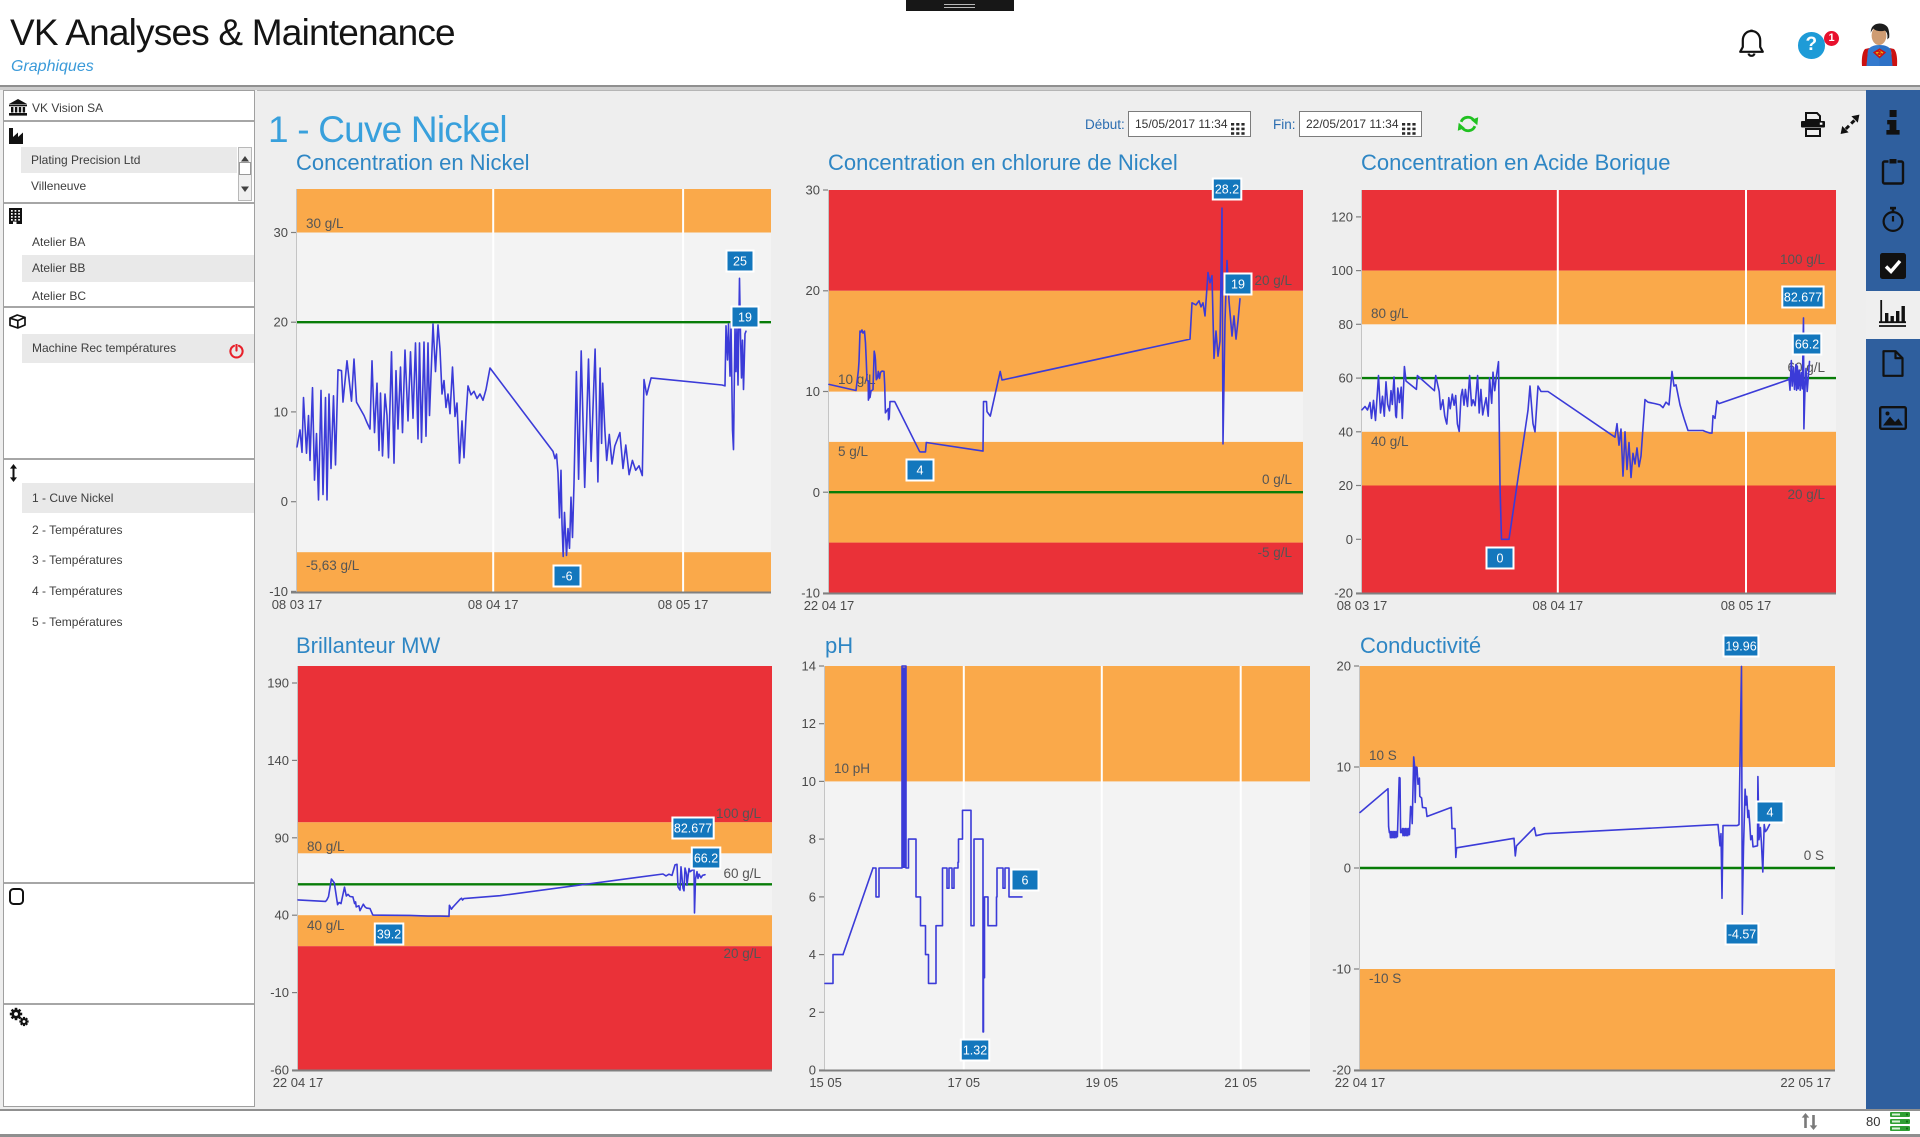  Describe the element at coordinates (1003, 162) in the screenshot. I see `svg-text:Concentration en chlorure de N: Concentration en chlorure de Nickel` at that location.